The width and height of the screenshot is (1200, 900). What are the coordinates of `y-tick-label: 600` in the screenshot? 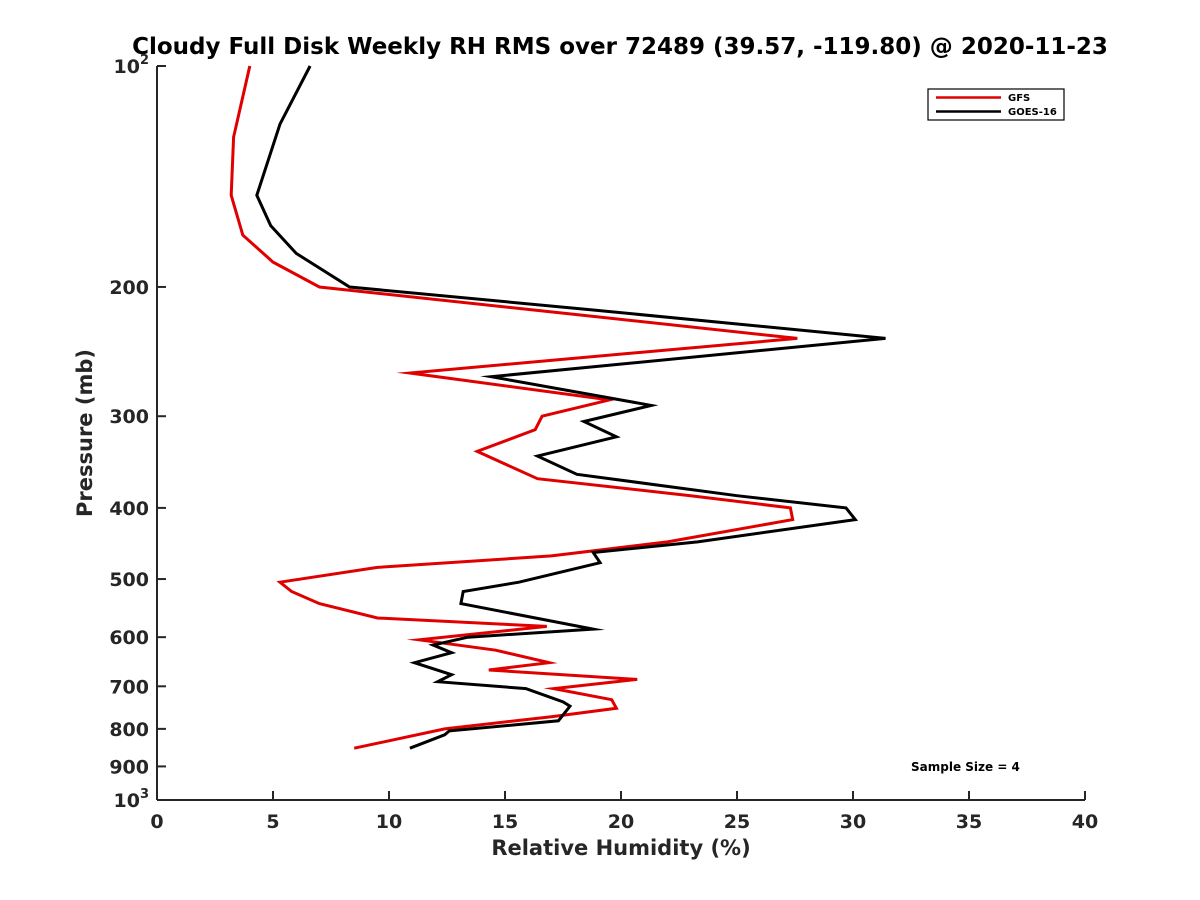 It's located at (129, 638).